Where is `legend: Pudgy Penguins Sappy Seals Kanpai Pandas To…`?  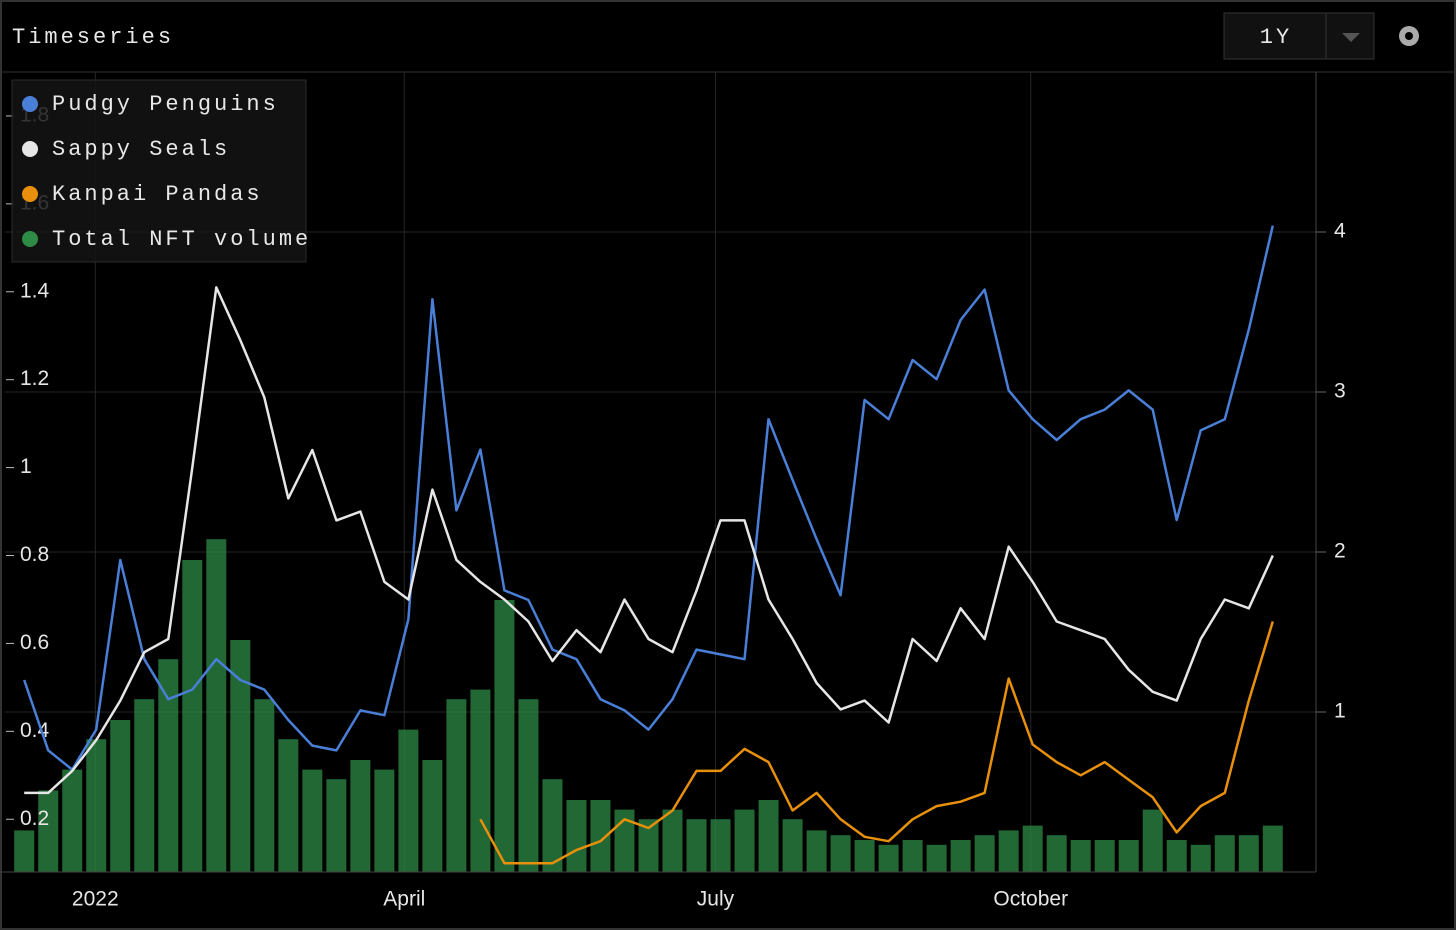
legend: Pudgy Penguins Sappy Seals Kanpai Pandas To… is located at coordinates (161, 171).